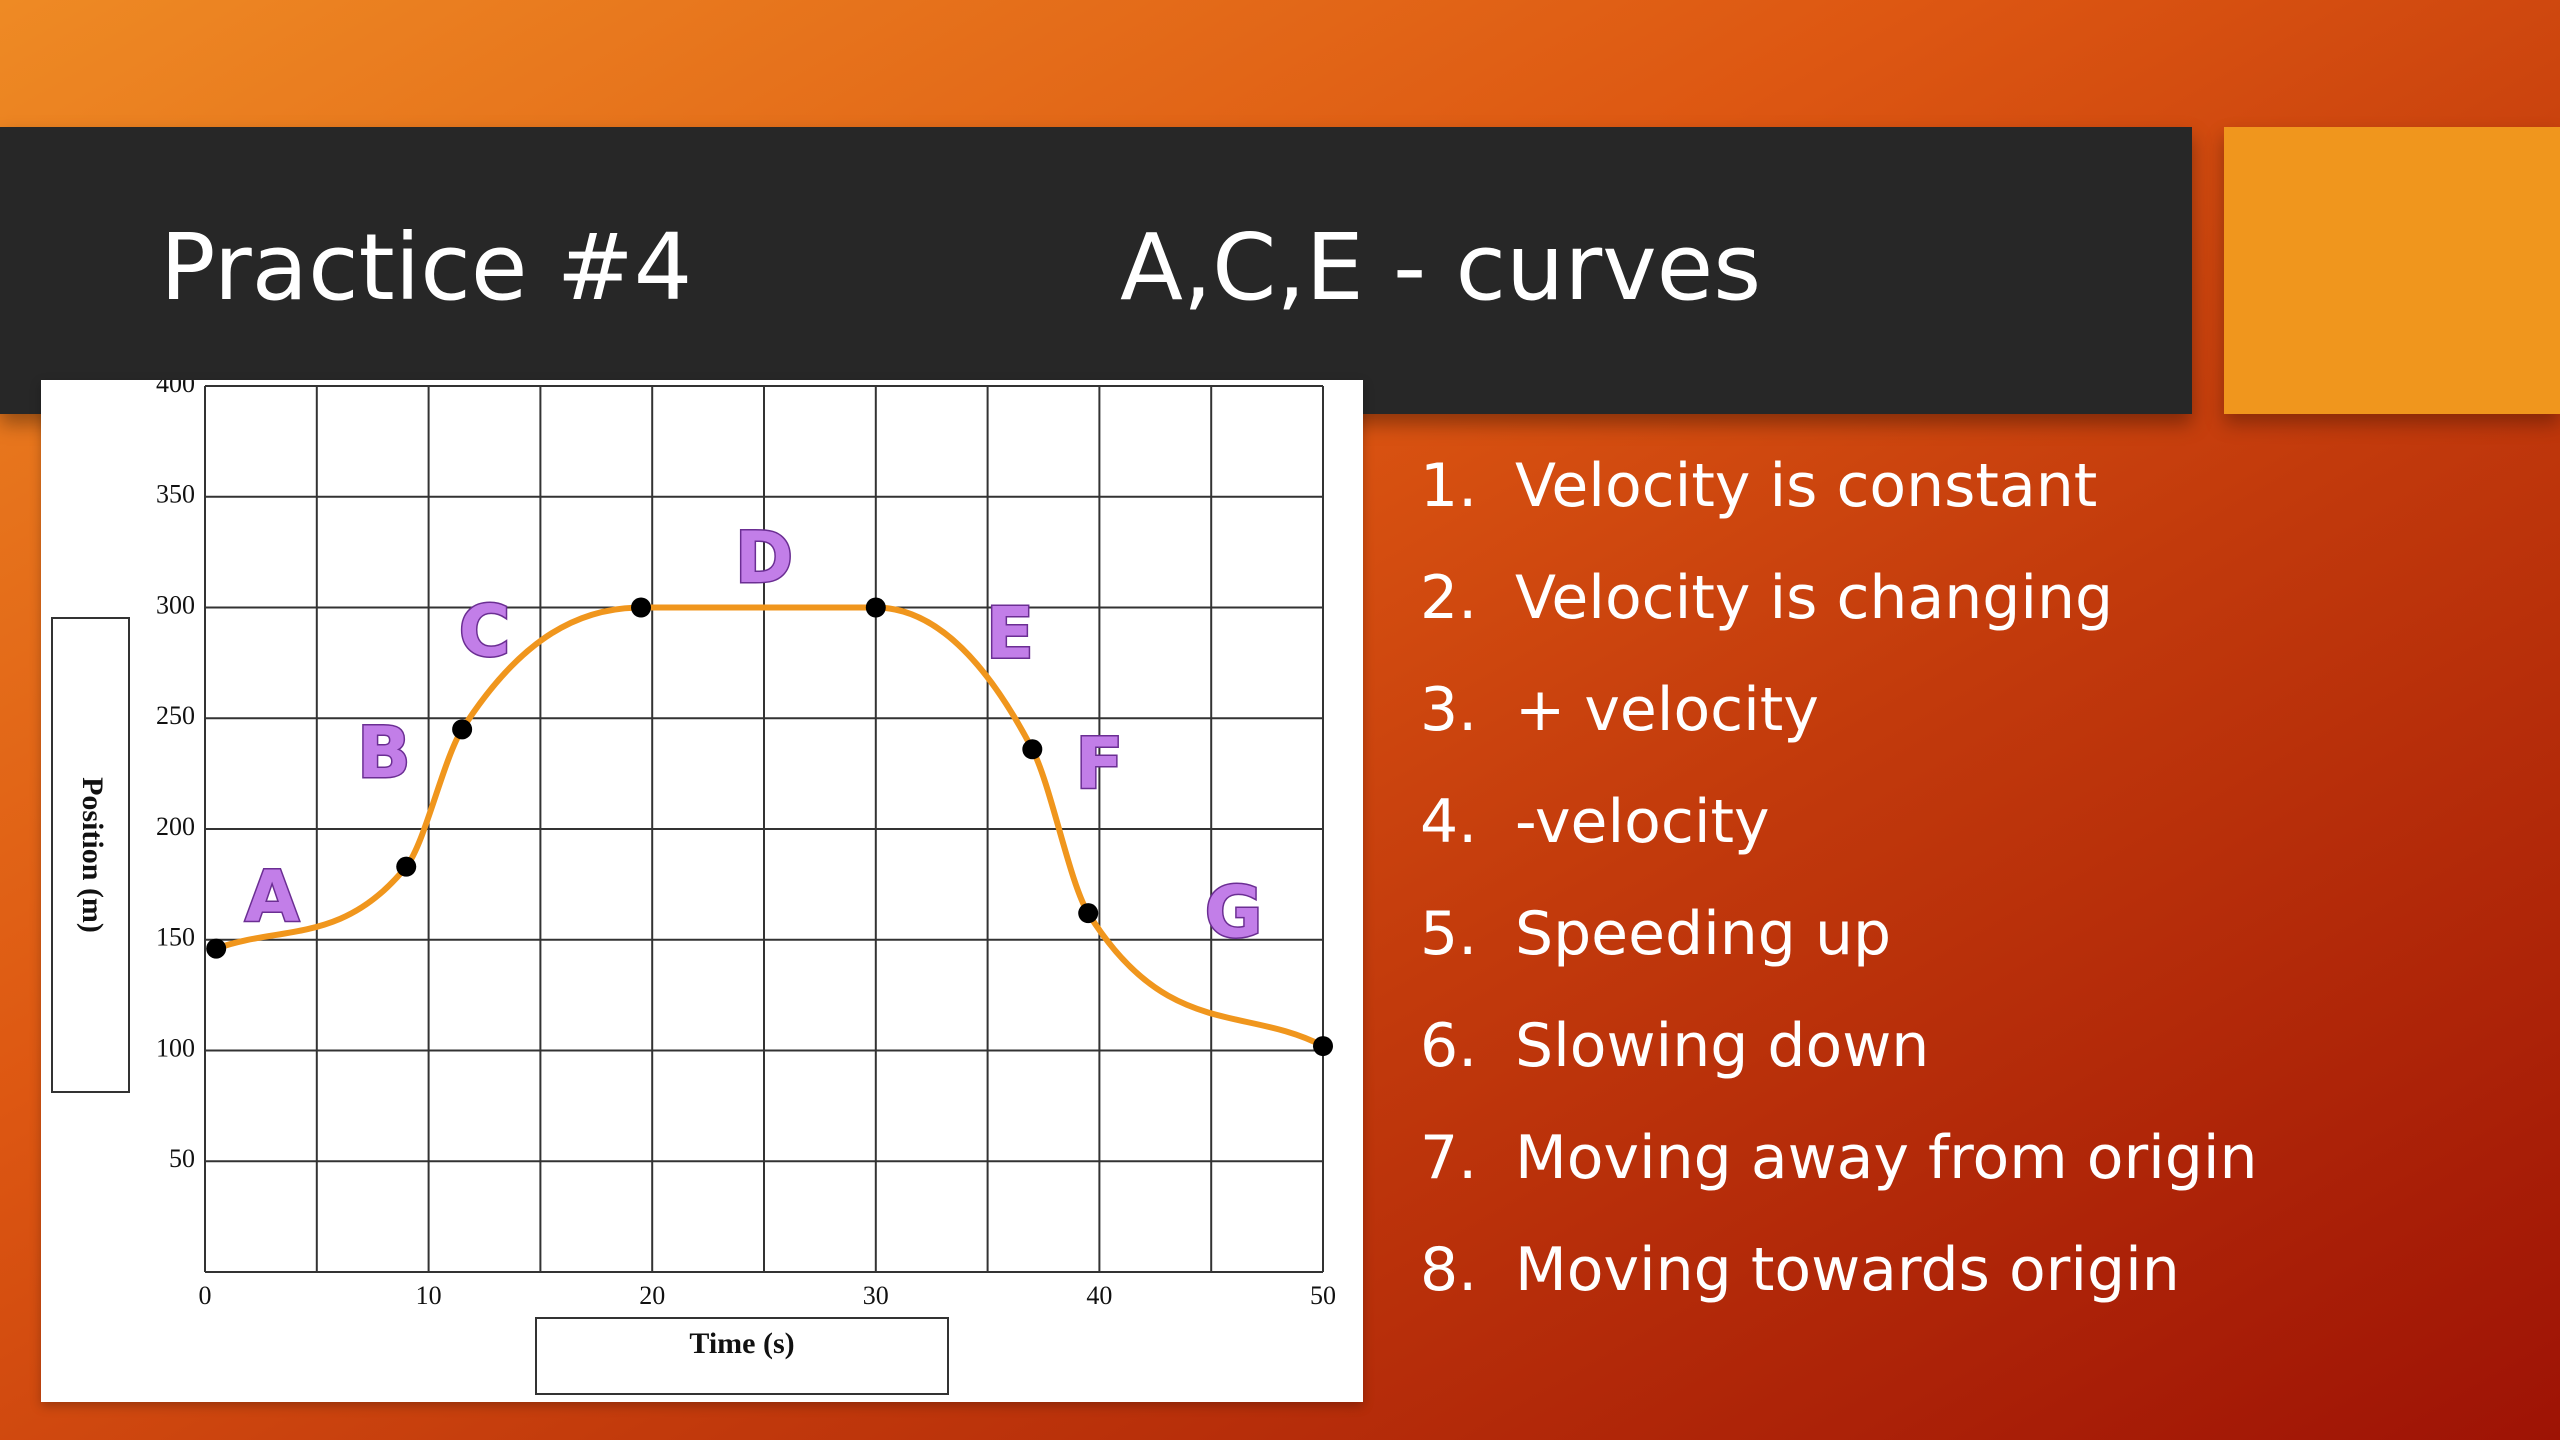 This screenshot has width=2560, height=1440. Describe the element at coordinates (1767, 598) in the screenshot. I see `list-item: 2. Velocity is changing` at that location.